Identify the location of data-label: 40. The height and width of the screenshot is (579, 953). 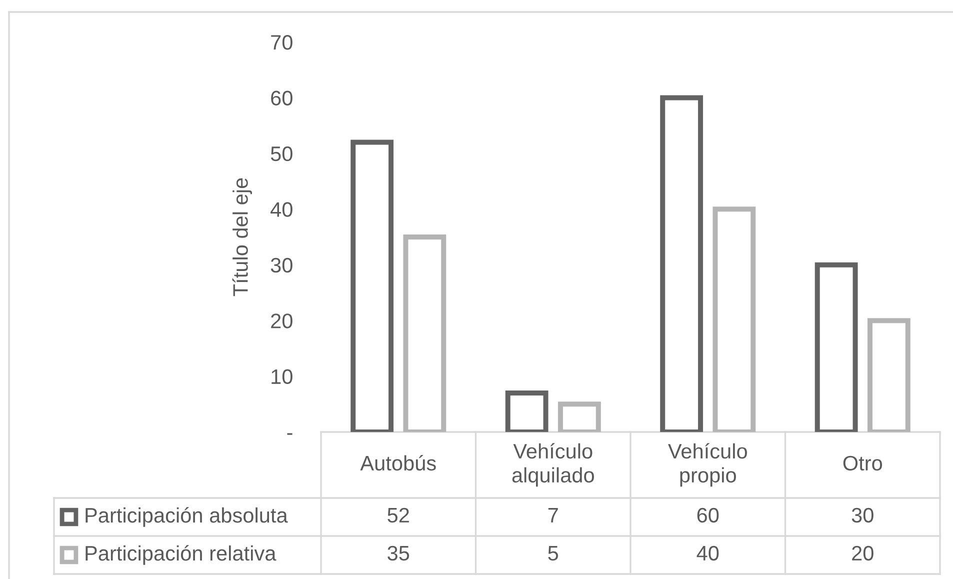
(707, 553).